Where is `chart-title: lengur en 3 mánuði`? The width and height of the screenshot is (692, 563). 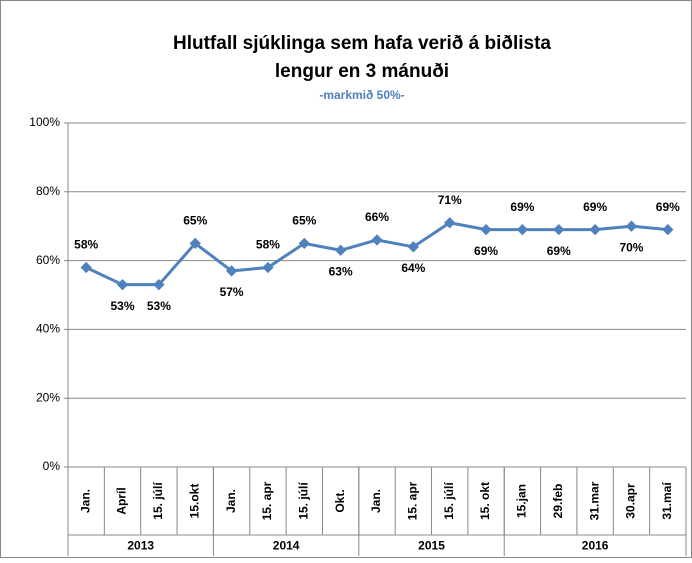
chart-title: lengur en 3 mánuði is located at coordinates (362, 71).